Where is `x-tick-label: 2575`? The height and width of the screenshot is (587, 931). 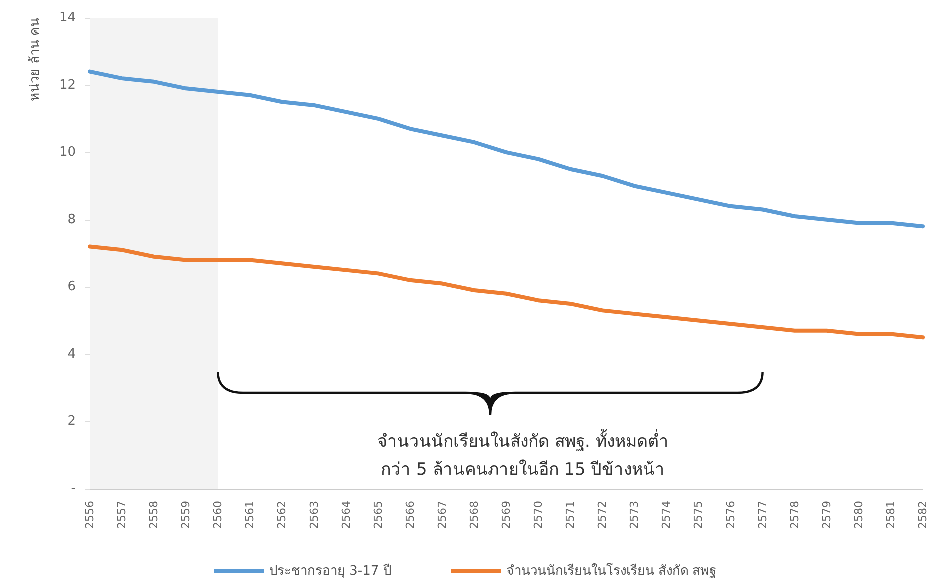 x-tick-label: 2575 is located at coordinates (699, 515).